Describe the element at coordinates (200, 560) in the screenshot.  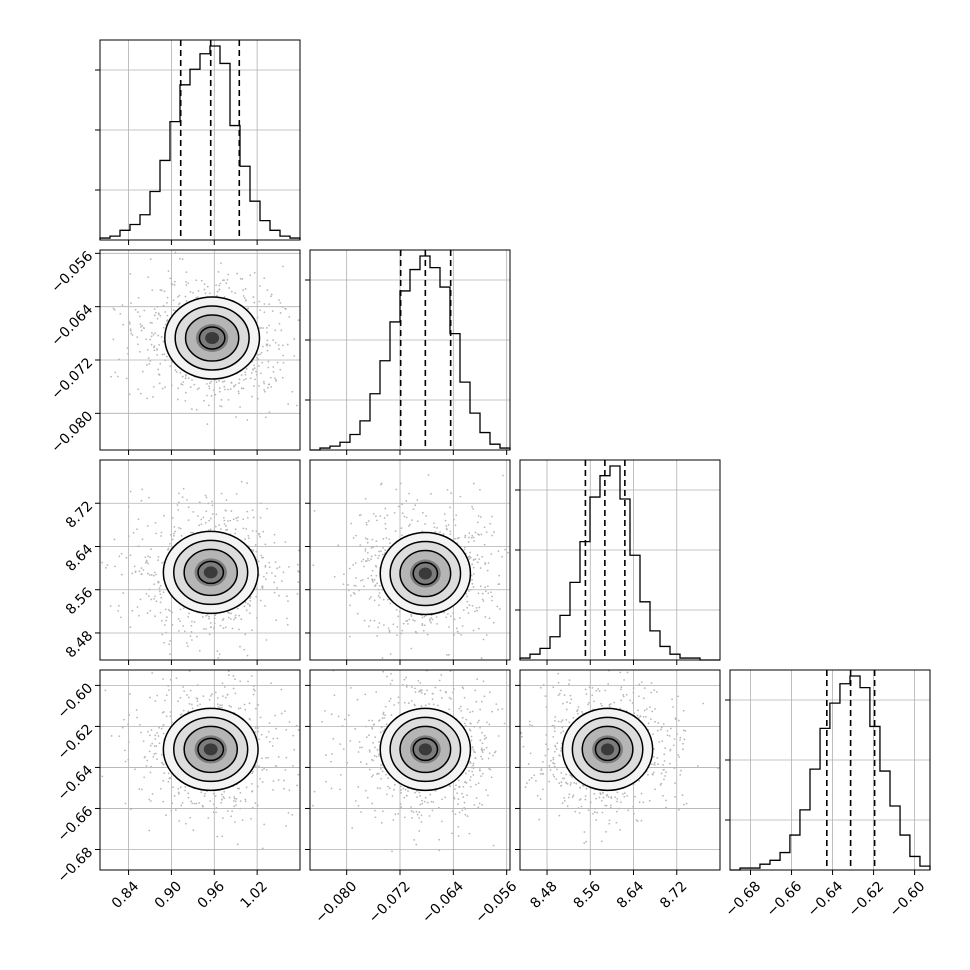
I see `panel-frame` at that location.